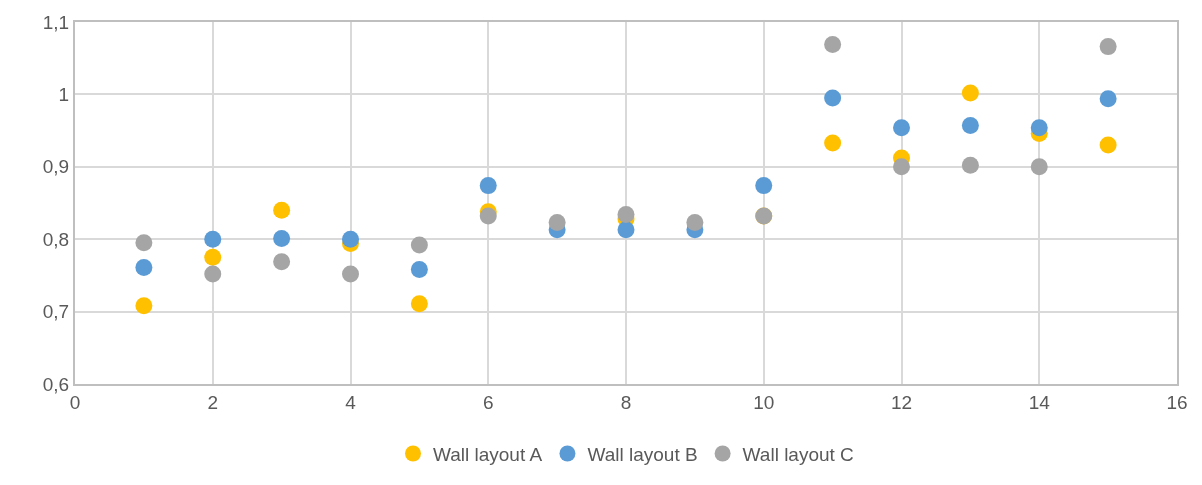 This screenshot has height=485, width=1202. I want to click on y-tick-label: 0,8, so click(56, 239).